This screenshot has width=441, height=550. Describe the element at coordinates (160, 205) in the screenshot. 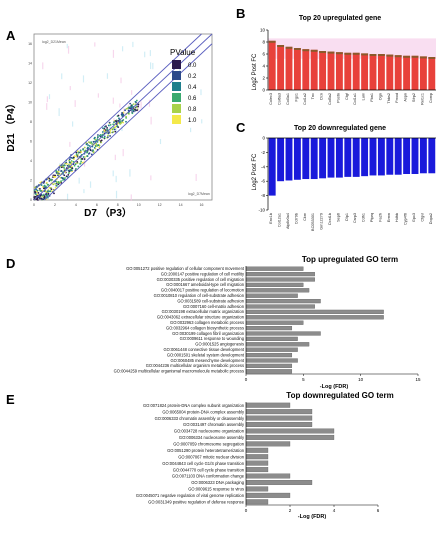

I see `x-tick-label: 12` at that location.